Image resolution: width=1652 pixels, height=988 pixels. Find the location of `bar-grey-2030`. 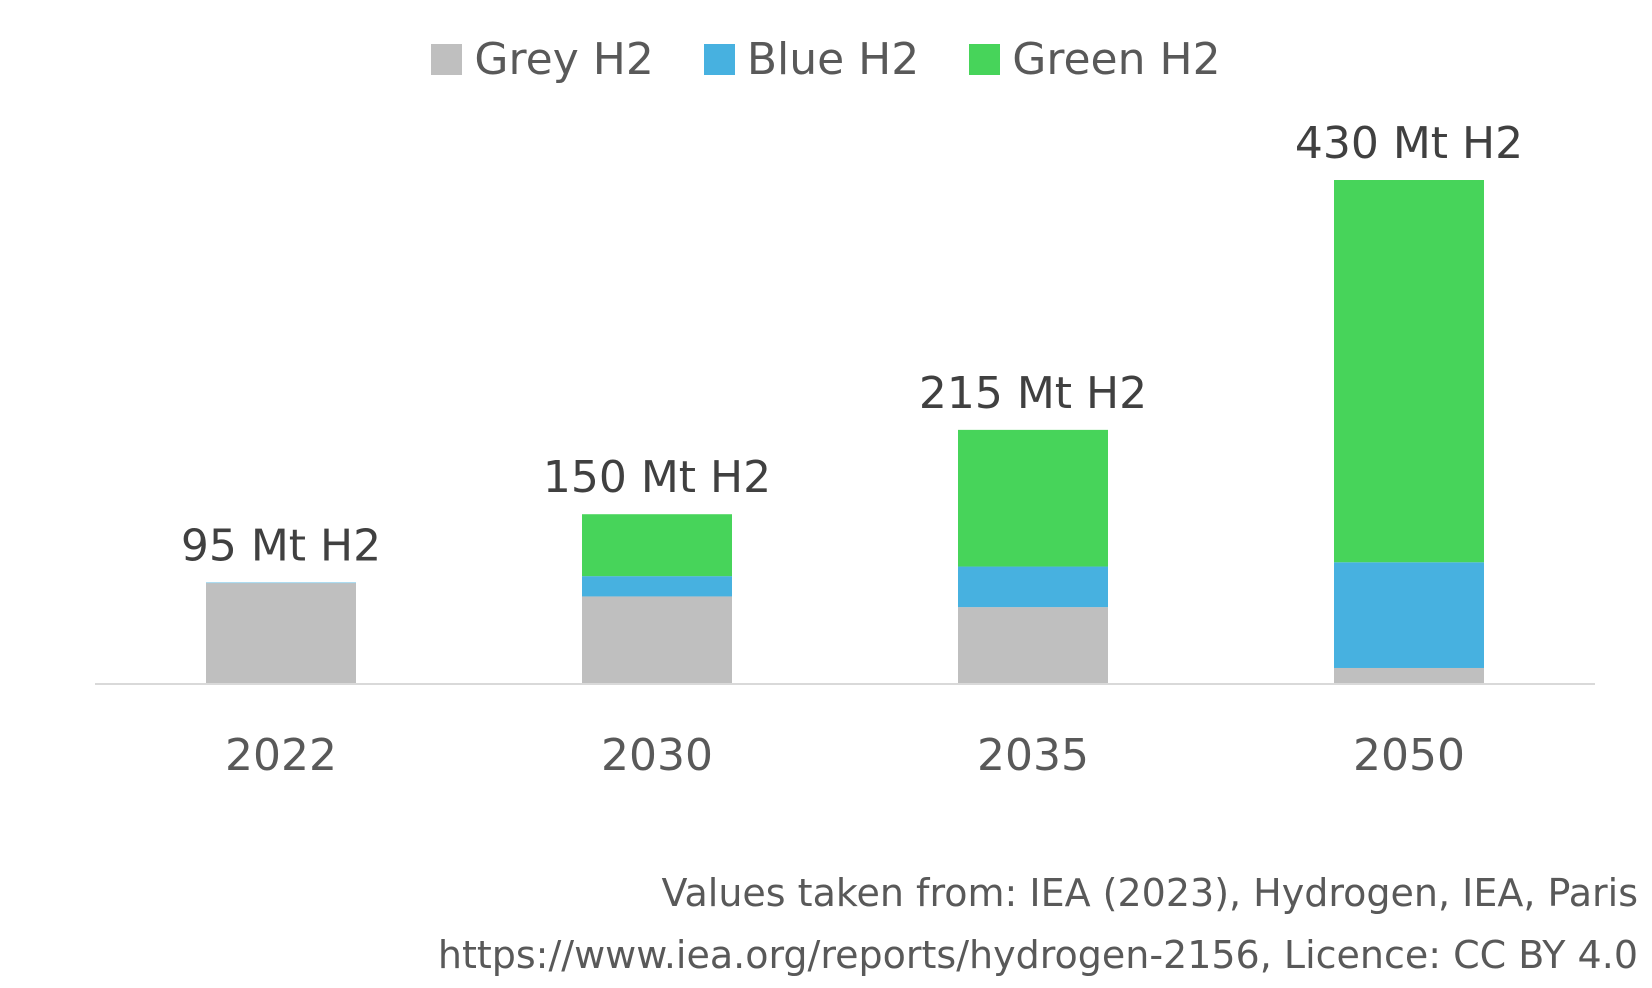

bar-grey-2030 is located at coordinates (657, 640).